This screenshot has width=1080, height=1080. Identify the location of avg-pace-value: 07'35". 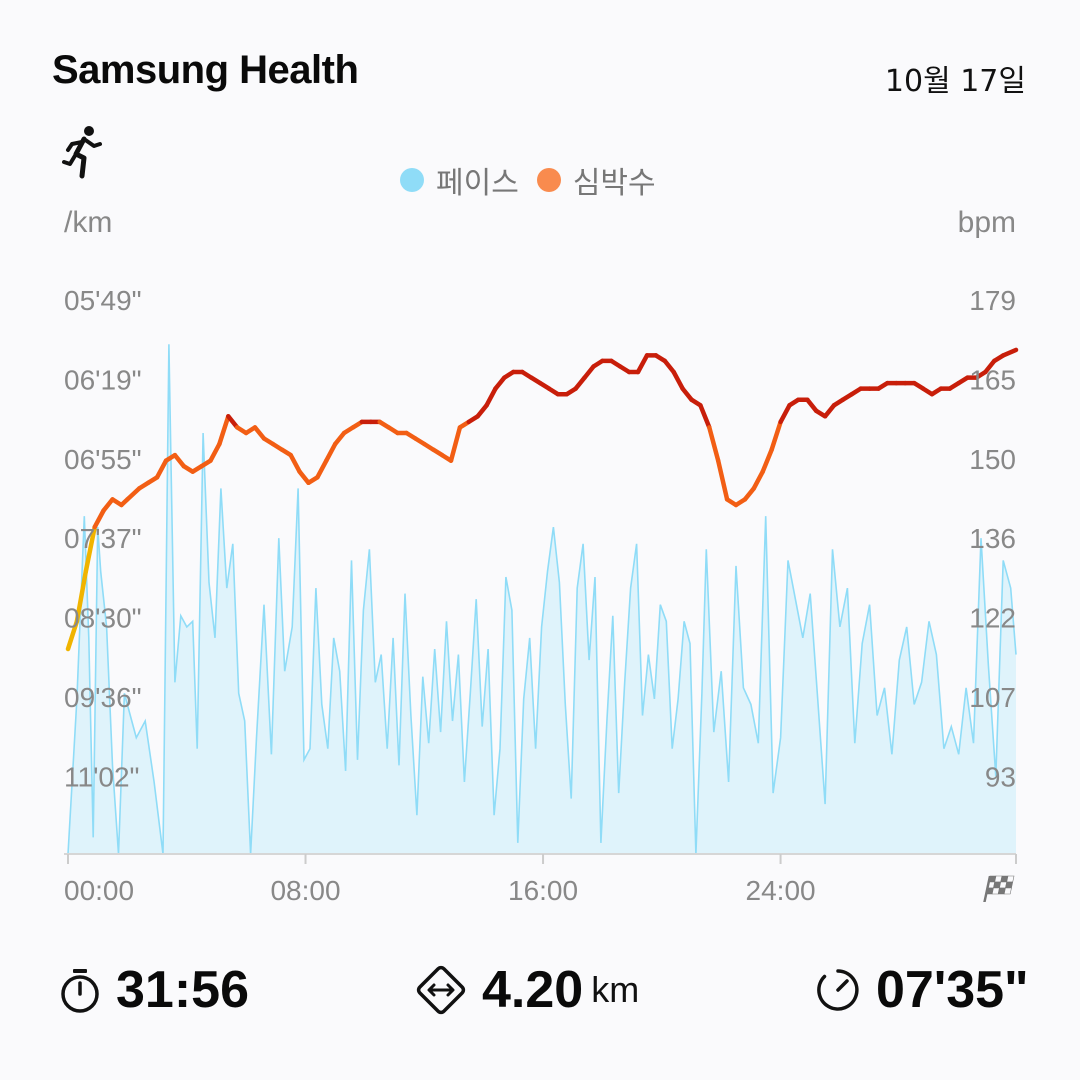
(952, 990).